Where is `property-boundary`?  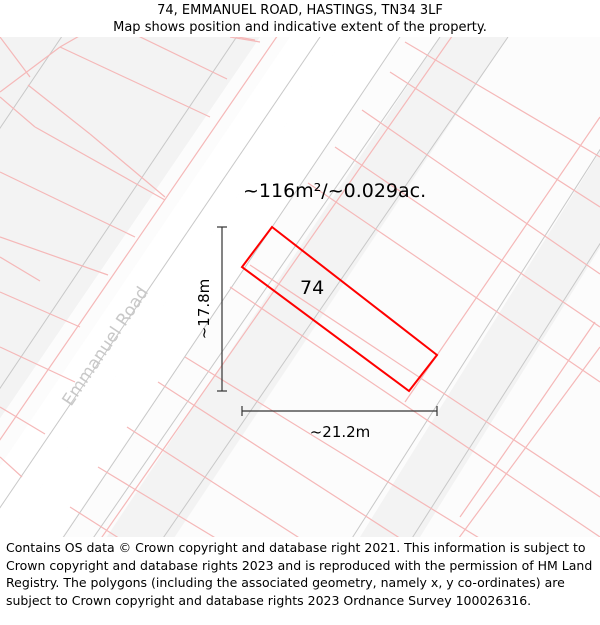
property-boundary is located at coordinates (339, 309).